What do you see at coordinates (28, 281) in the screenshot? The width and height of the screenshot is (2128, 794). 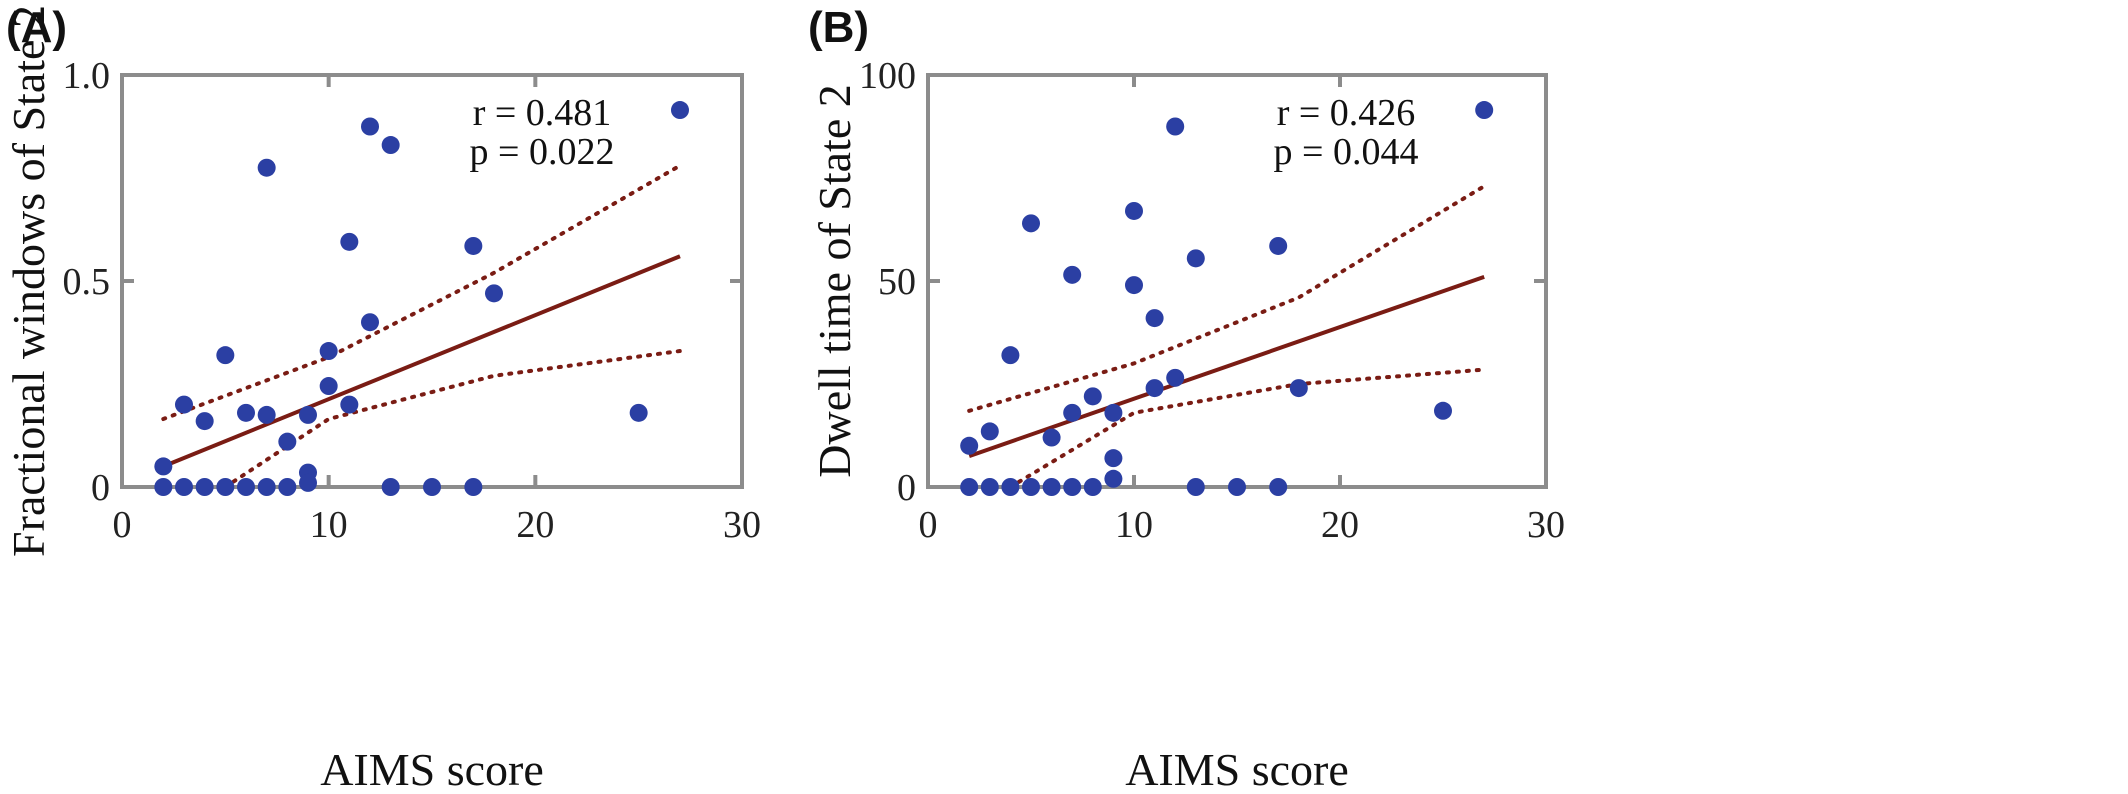 I see `y-axis-label: Fractional windows of State 2` at bounding box center [28, 281].